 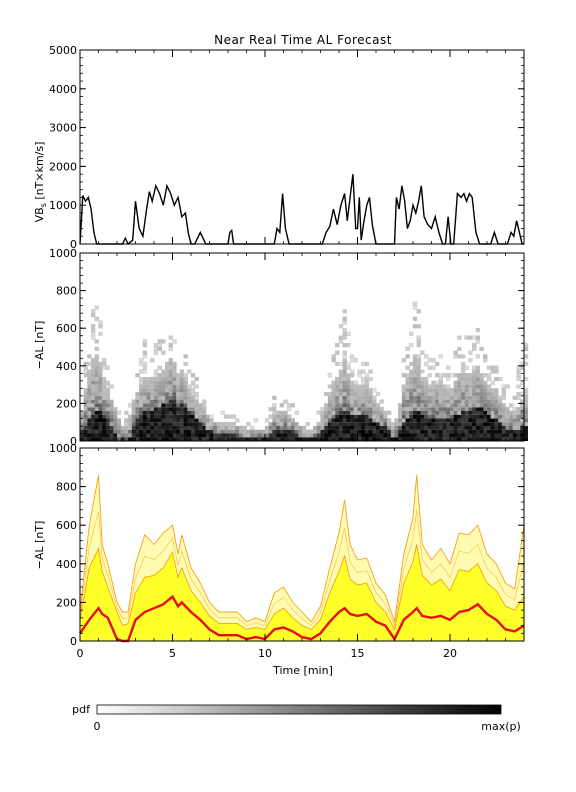 I want to click on forecast-y-axis-label: −AL [nT], so click(x=39, y=545).